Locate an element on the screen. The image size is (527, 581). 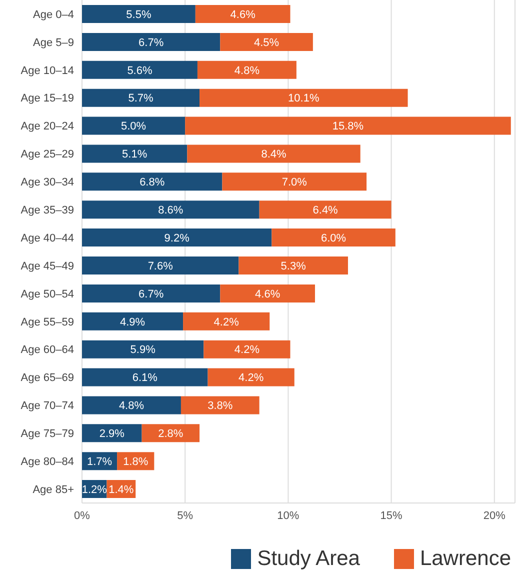
y-tick-label: Age 65–69 is located at coordinates (47, 378).